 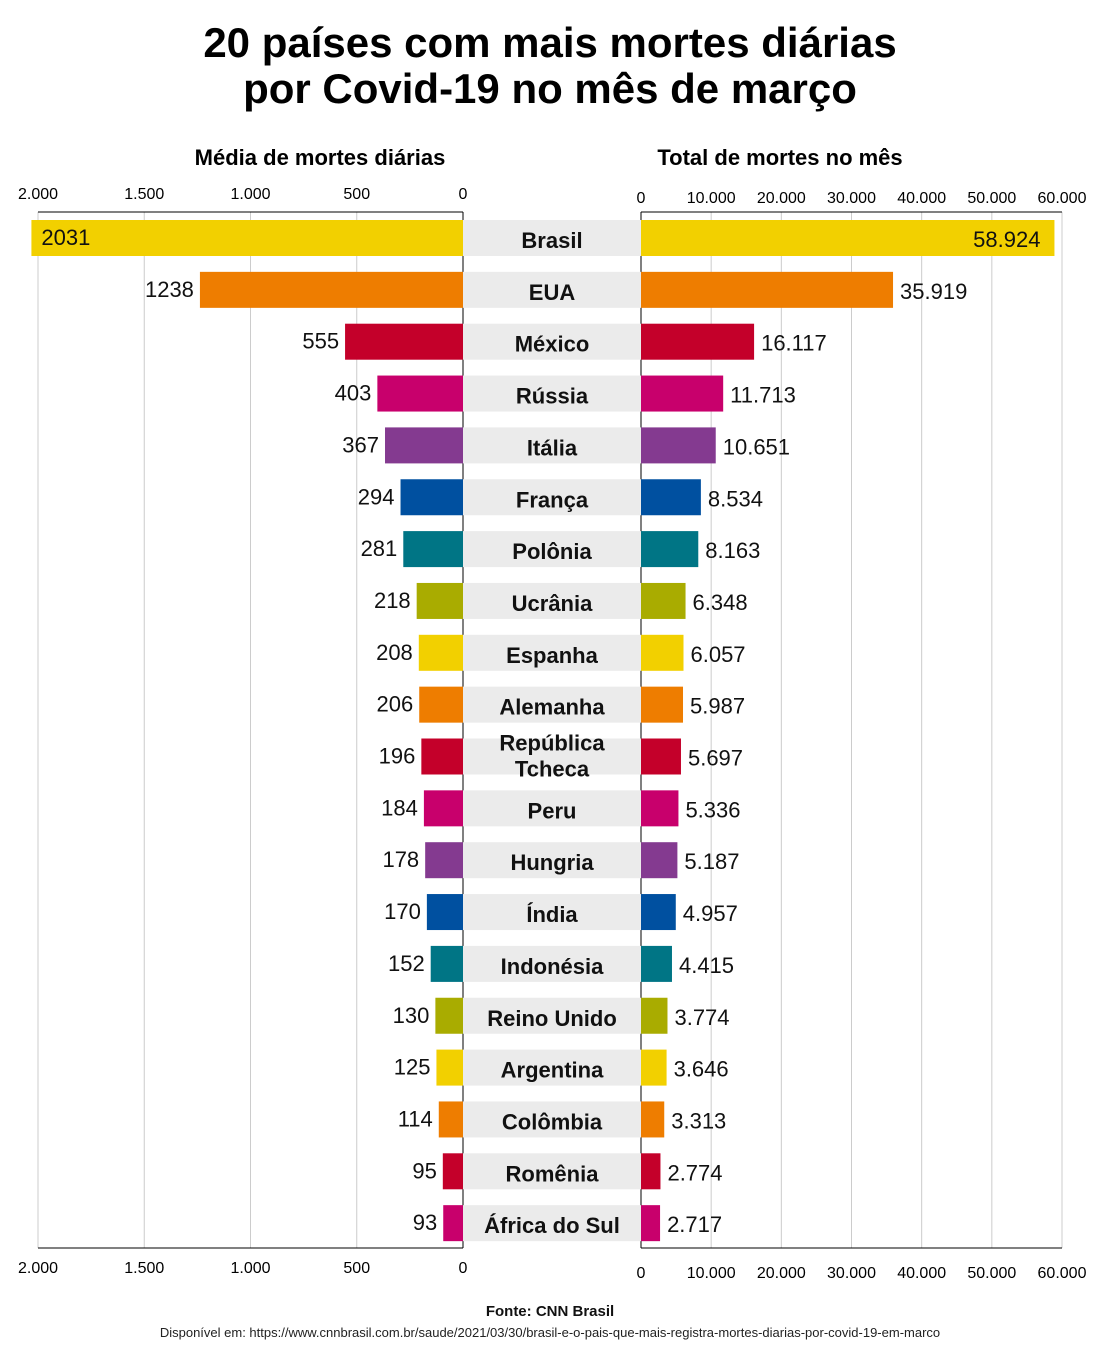 What do you see at coordinates (392, 600) in the screenshot?
I see `left-value-label: 218` at bounding box center [392, 600].